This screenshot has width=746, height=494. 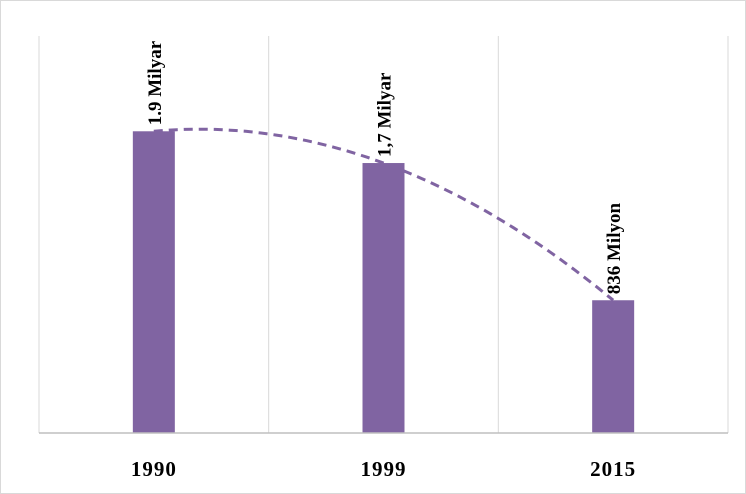 What do you see at coordinates (613, 469) in the screenshot?
I see `x-tick-label-2015: 2015` at bounding box center [613, 469].